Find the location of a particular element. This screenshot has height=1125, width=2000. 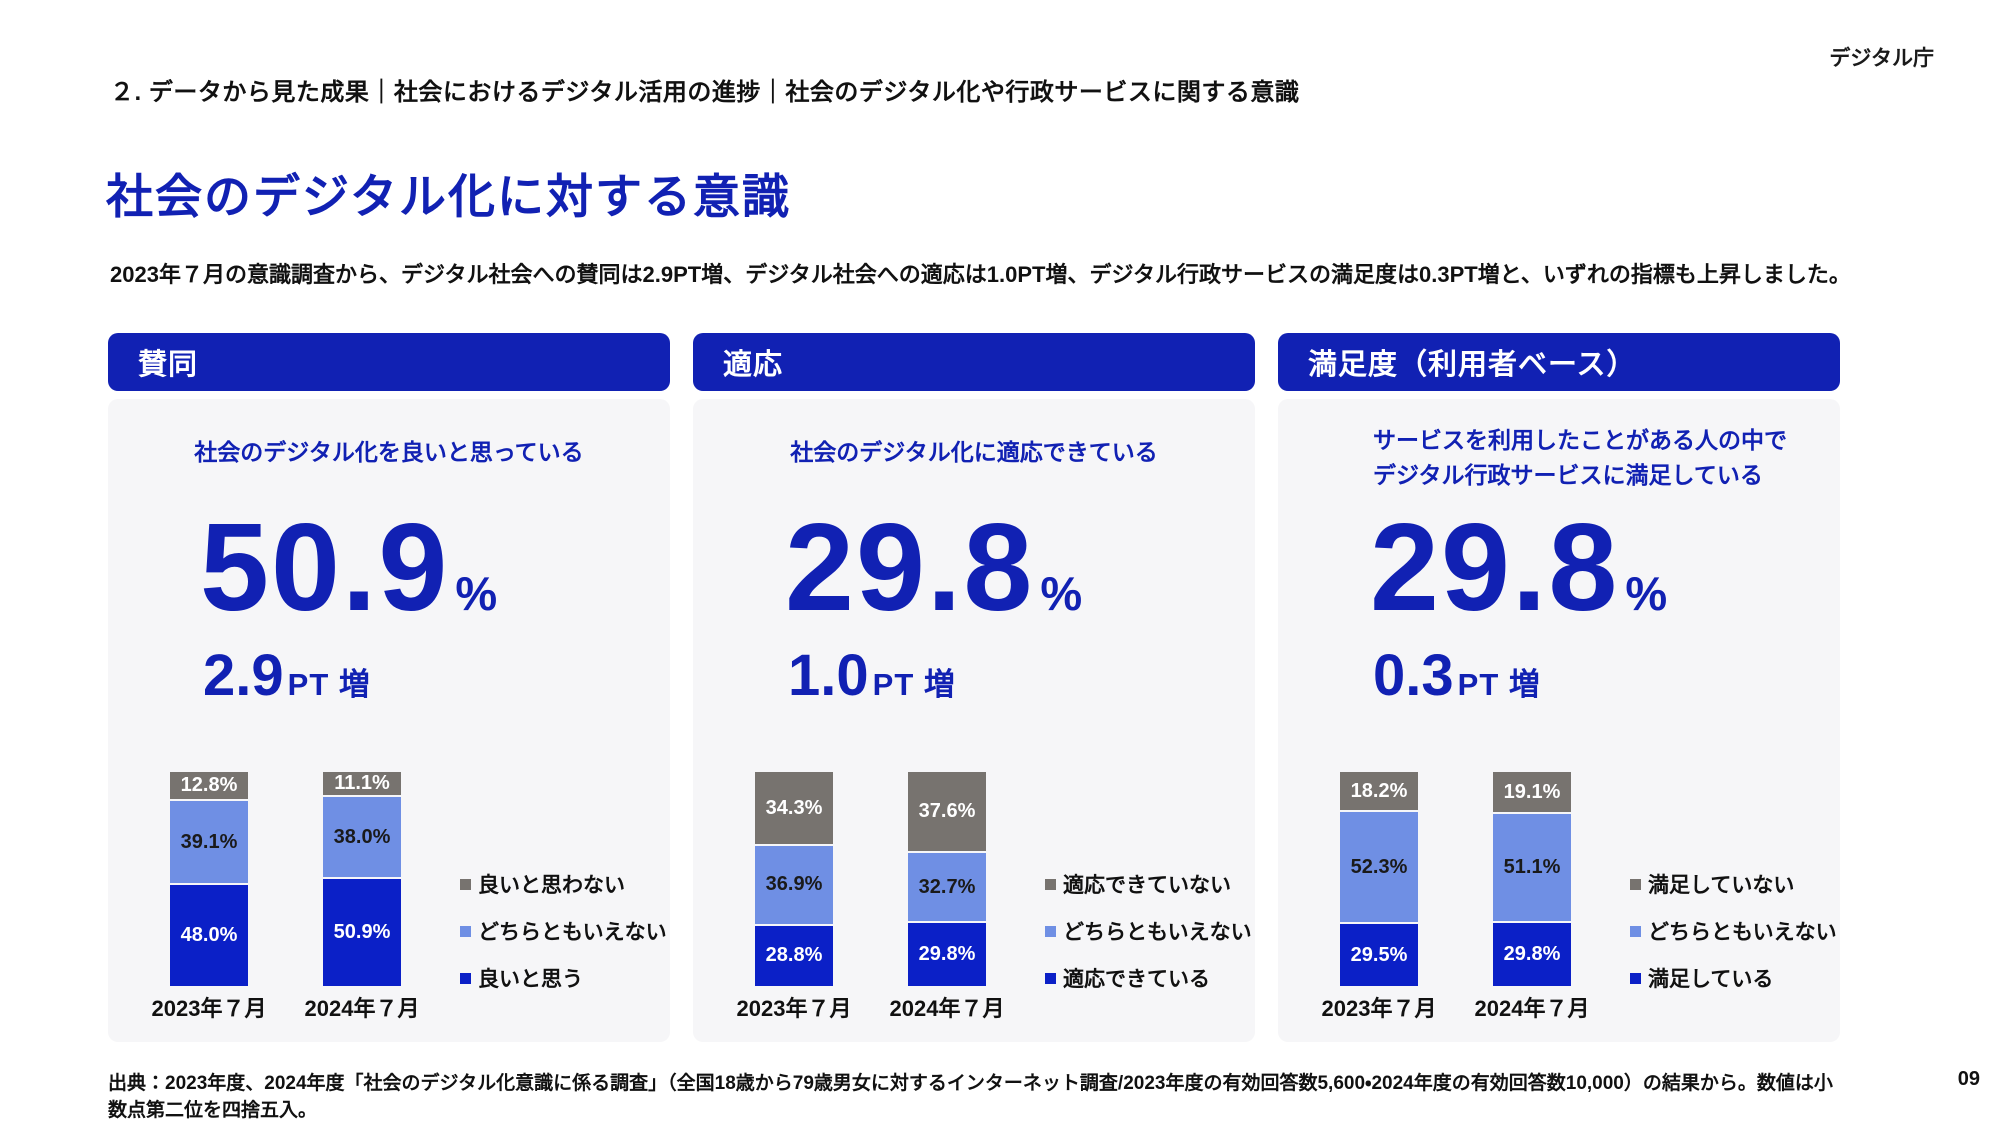

card-header-label: 満足度（利用者ベース） is located at coordinates (1472, 365).